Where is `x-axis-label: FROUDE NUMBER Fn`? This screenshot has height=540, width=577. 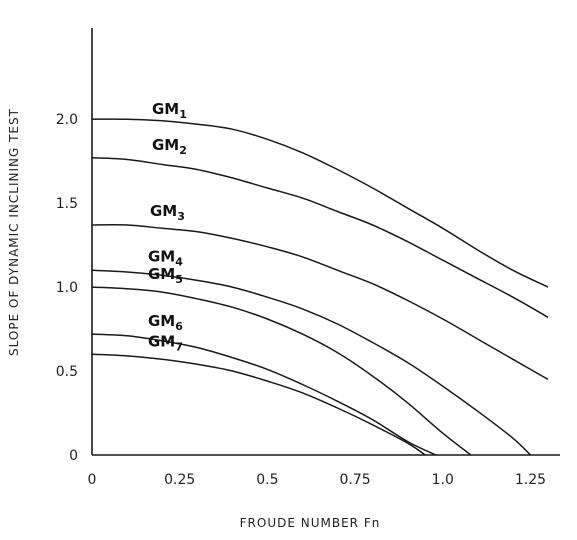
x-axis-label: FROUDE NUMBER Fn is located at coordinates (310, 523).